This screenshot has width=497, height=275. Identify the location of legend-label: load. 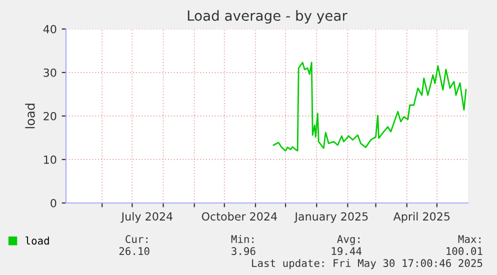
(37, 240).